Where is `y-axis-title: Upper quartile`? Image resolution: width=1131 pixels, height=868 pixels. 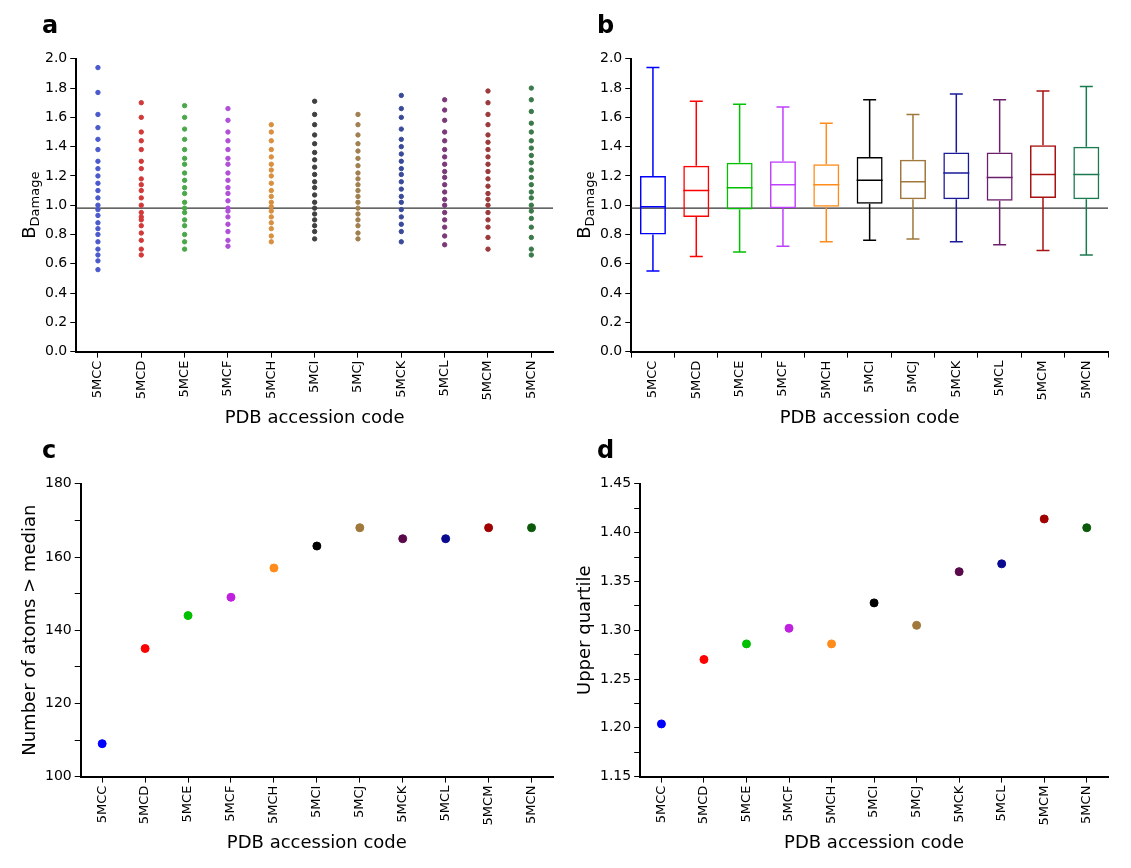 y-axis-title: Upper quartile is located at coordinates (583, 630).